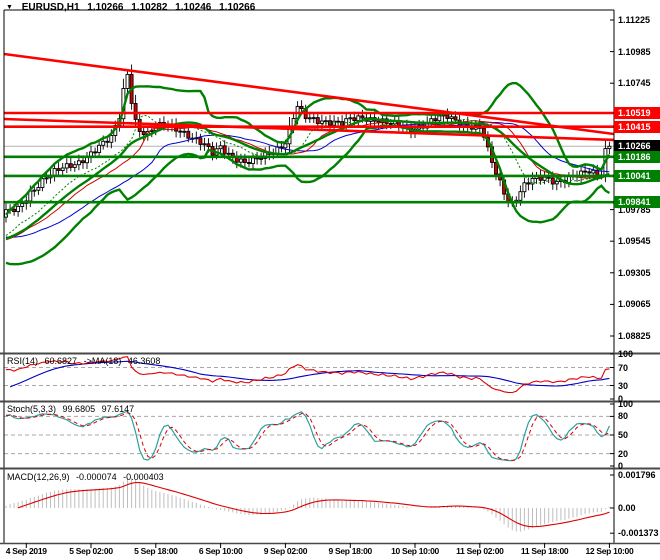 The height and width of the screenshot is (560, 660). I want to click on stoch-scale-label: 50, so click(623, 435).